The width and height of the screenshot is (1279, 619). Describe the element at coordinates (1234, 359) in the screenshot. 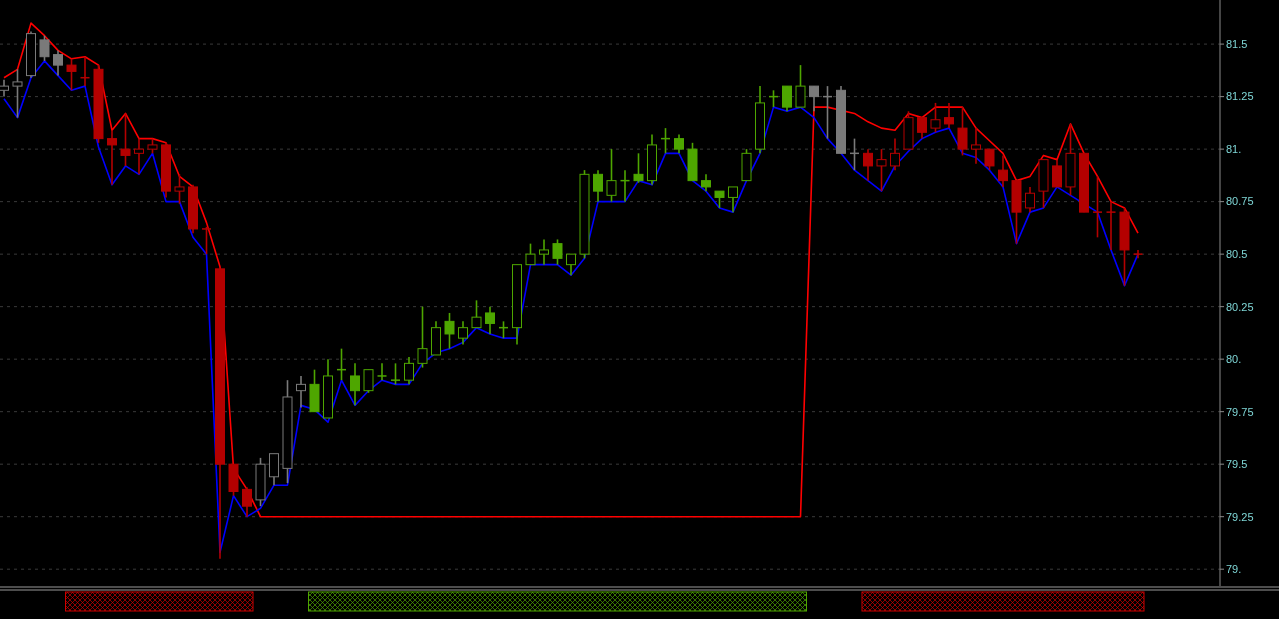

I see `y-tick-label: 80.` at that location.